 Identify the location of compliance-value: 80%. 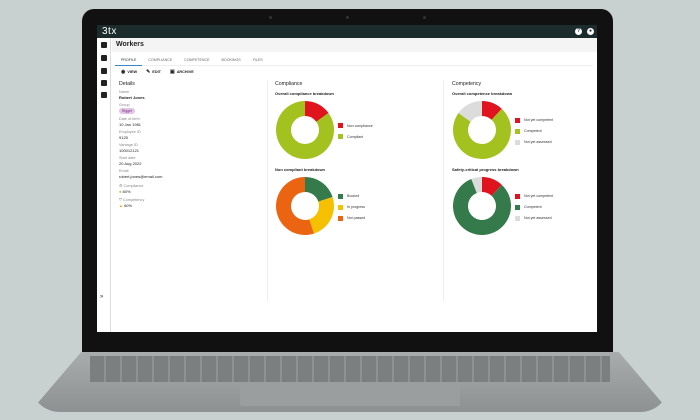
(126, 191).